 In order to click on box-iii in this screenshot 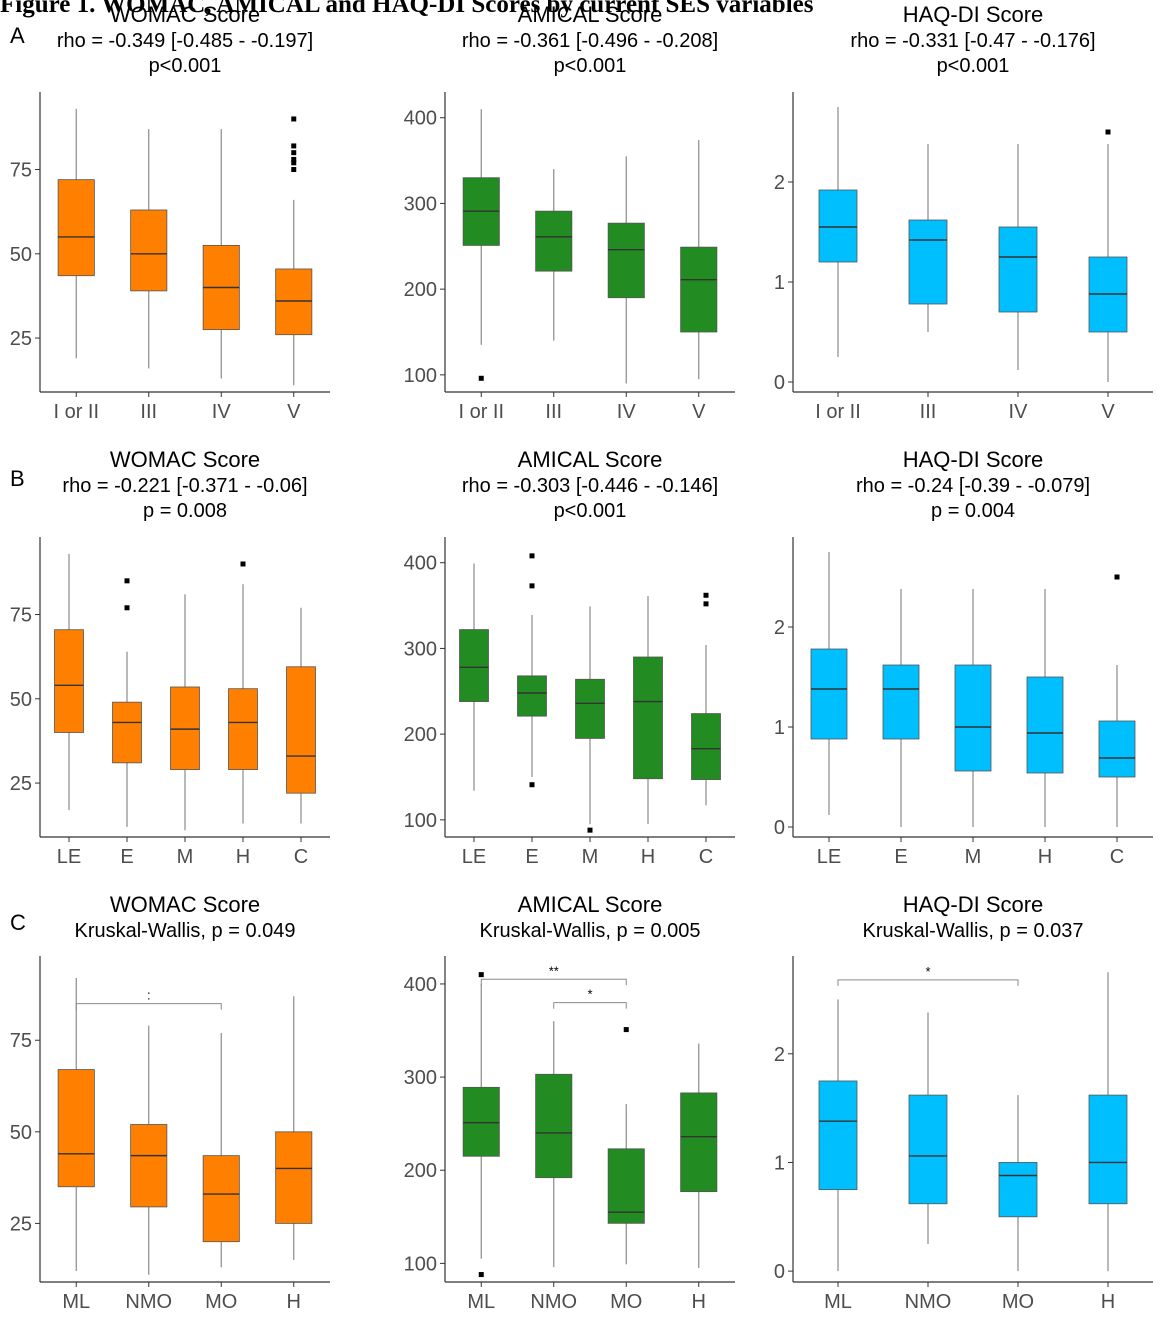, I will do `click(928, 238)`.